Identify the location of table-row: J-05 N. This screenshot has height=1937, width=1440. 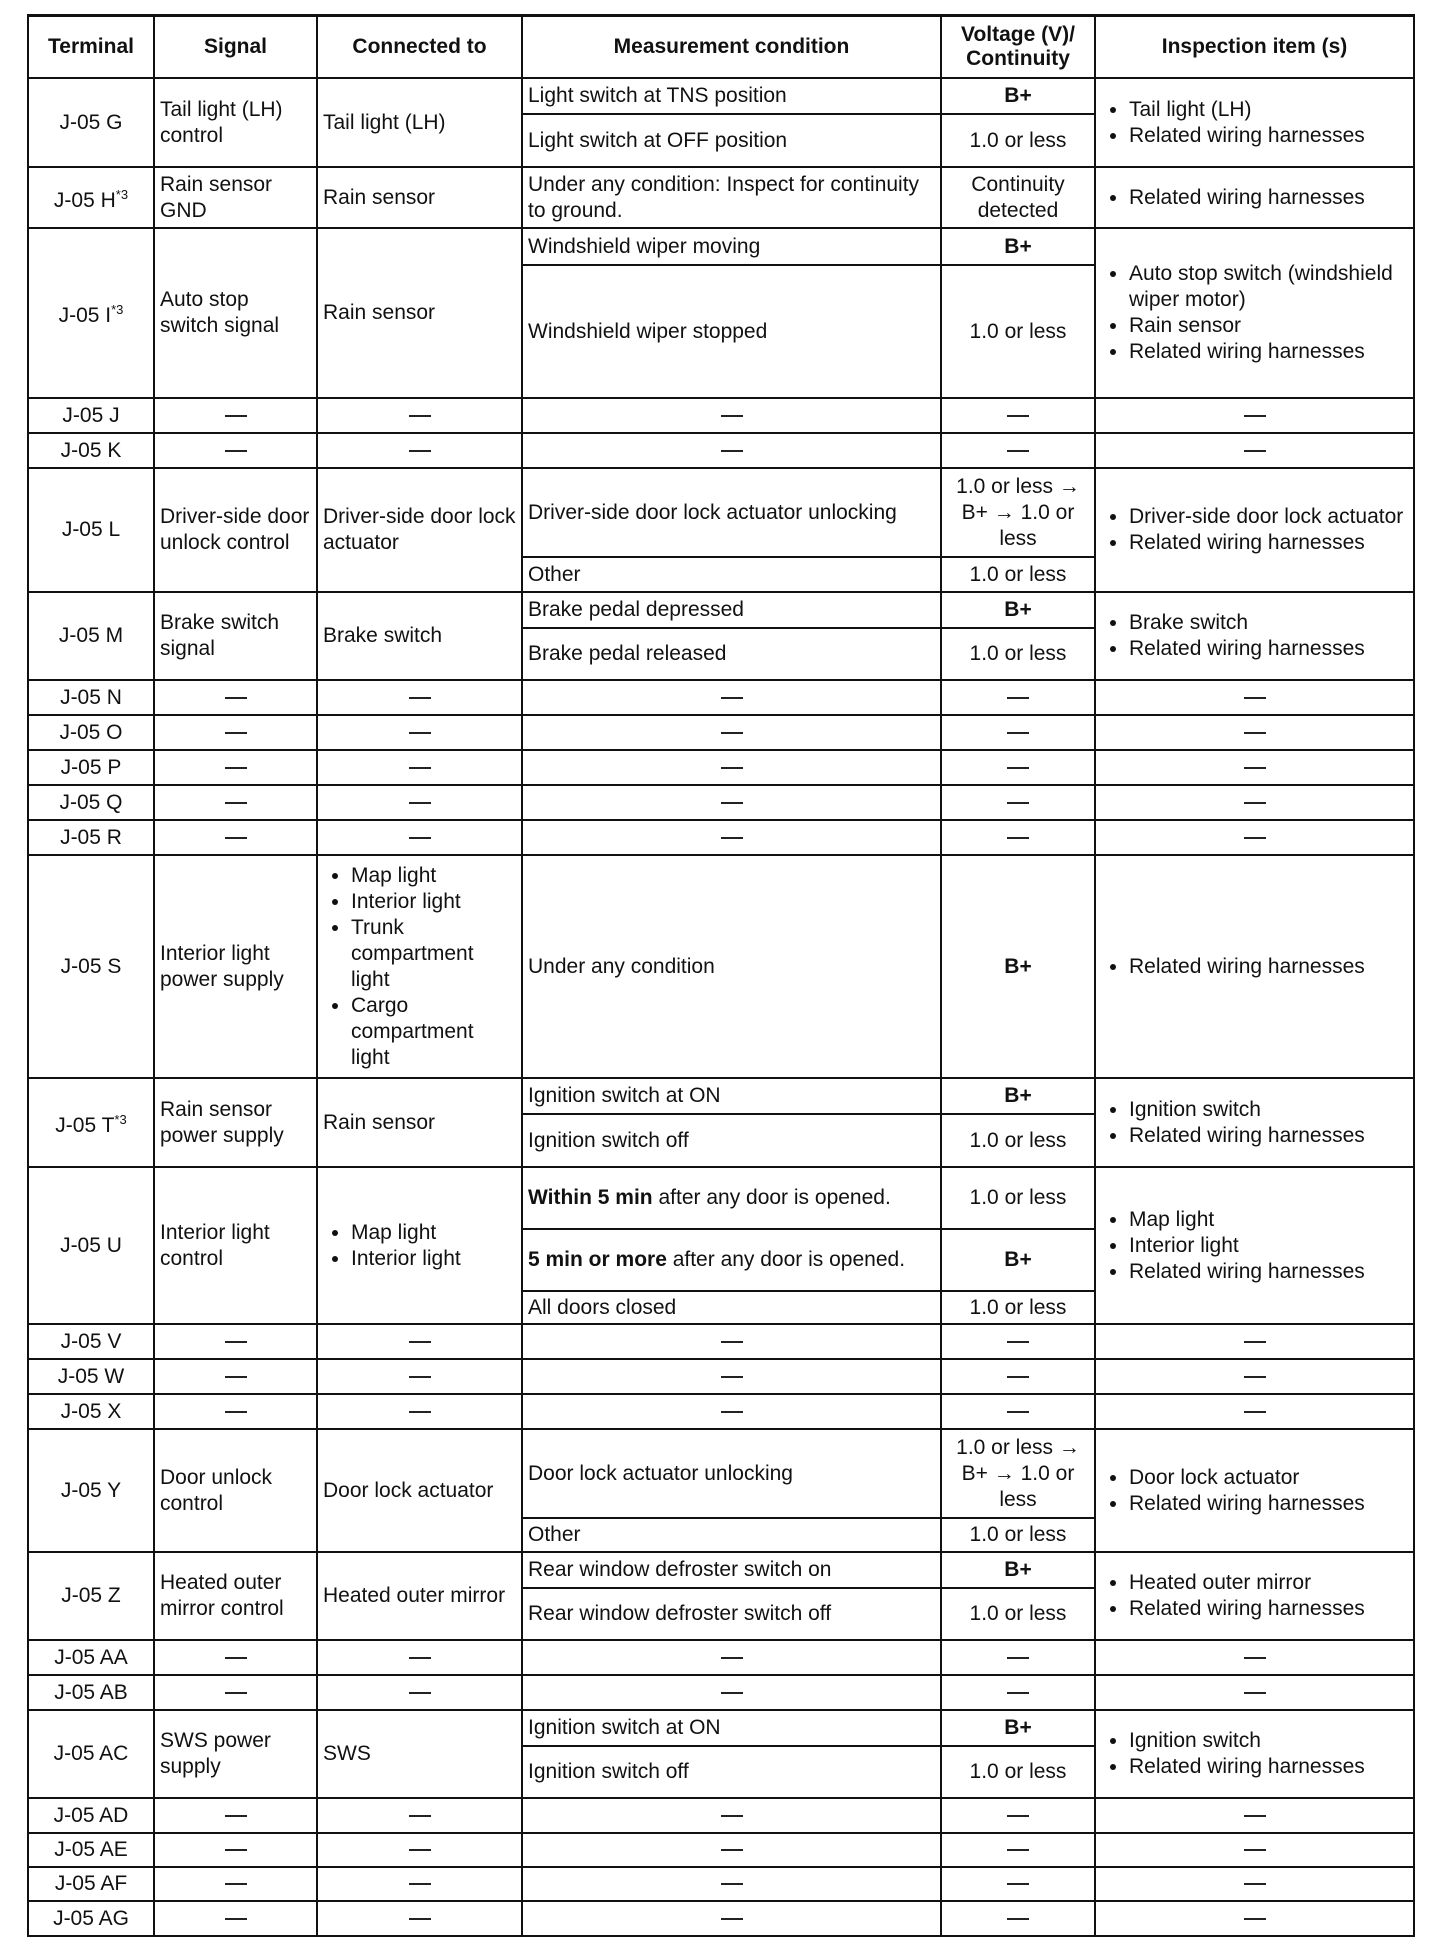
(721, 697).